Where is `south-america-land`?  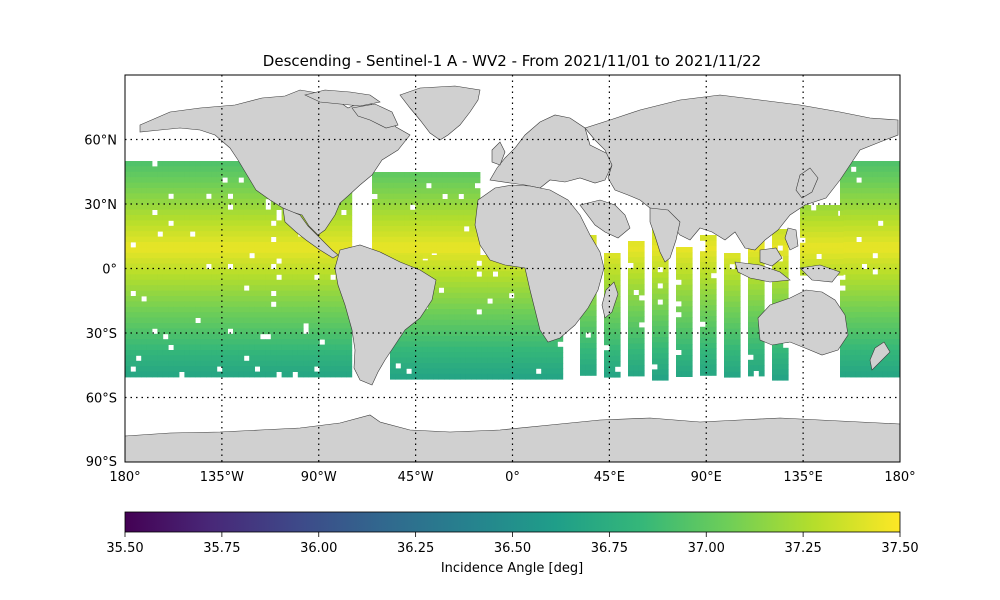
south-america-land is located at coordinates (385, 315).